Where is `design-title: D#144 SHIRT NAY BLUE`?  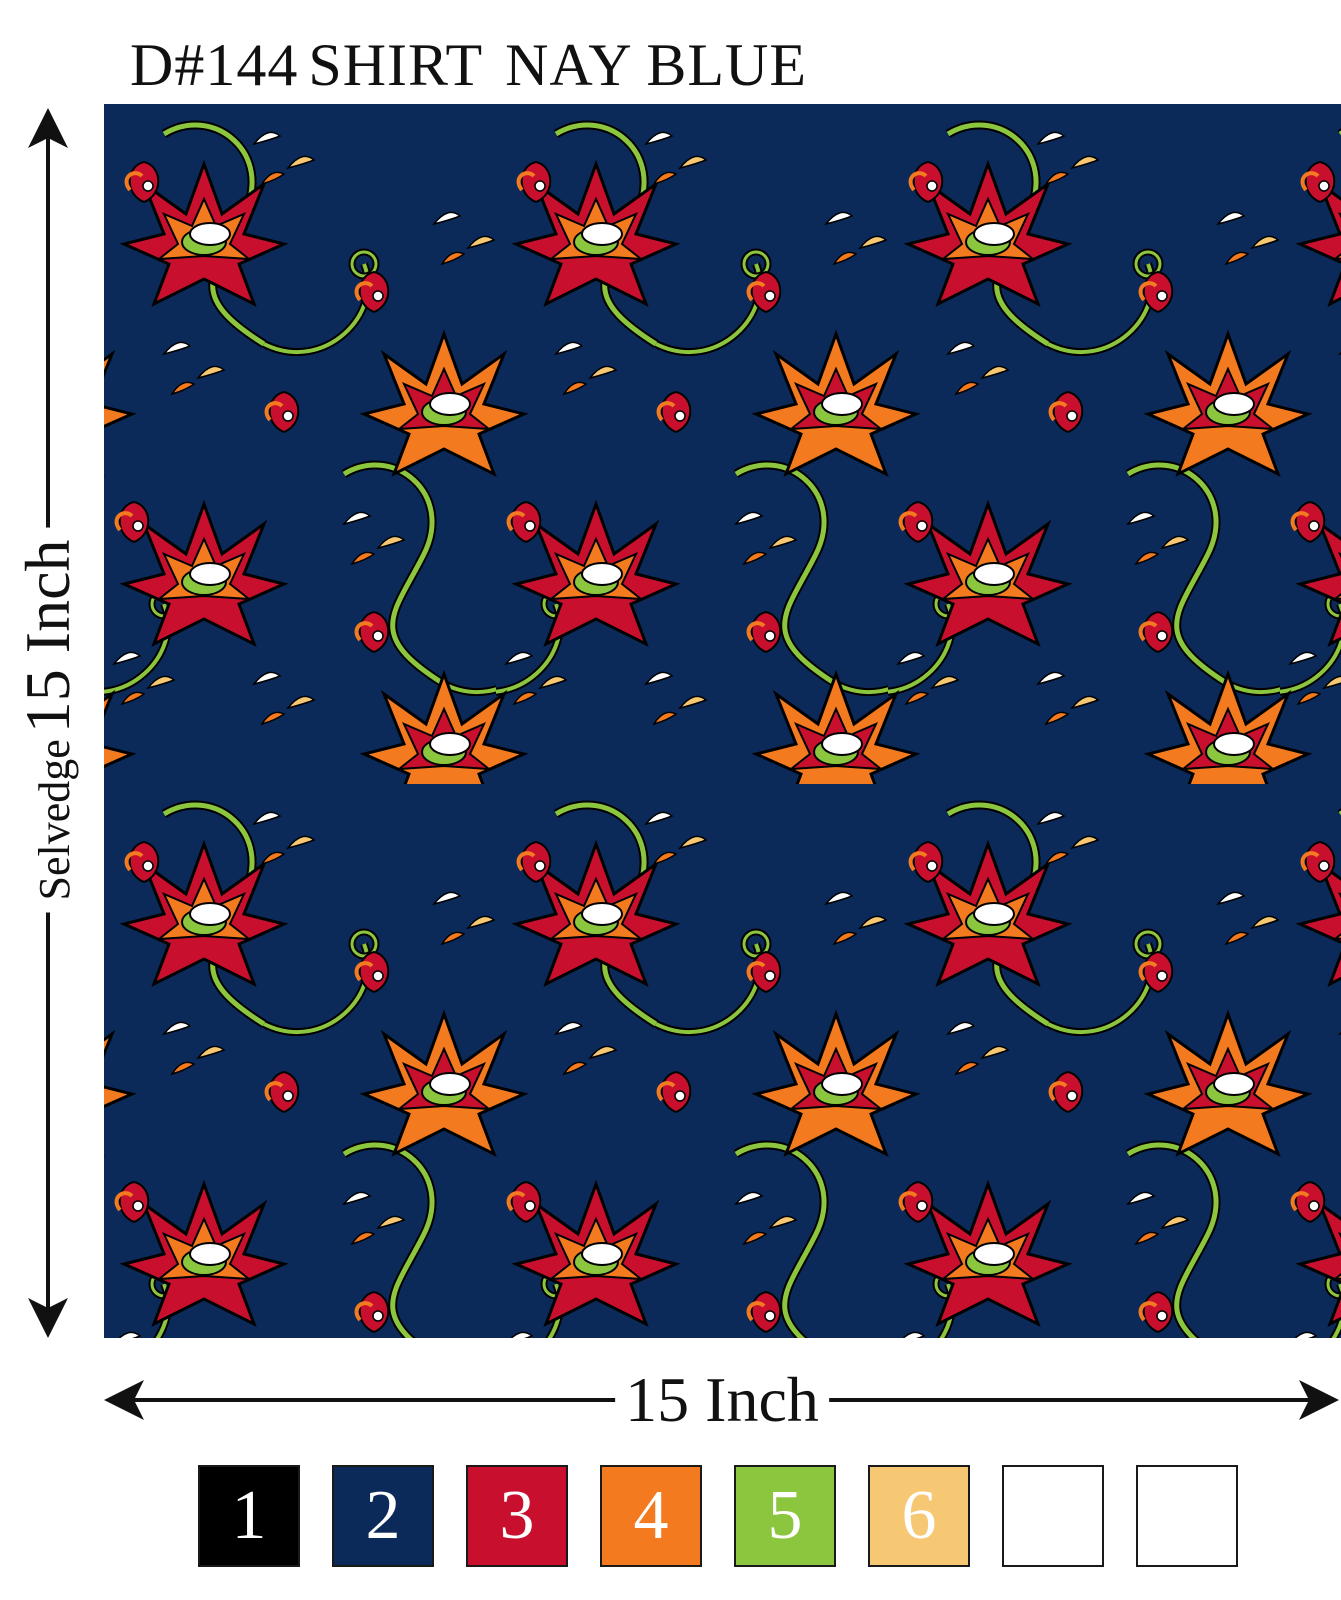
design-title: D#144 SHIRT NAY BLUE is located at coordinates (468, 65).